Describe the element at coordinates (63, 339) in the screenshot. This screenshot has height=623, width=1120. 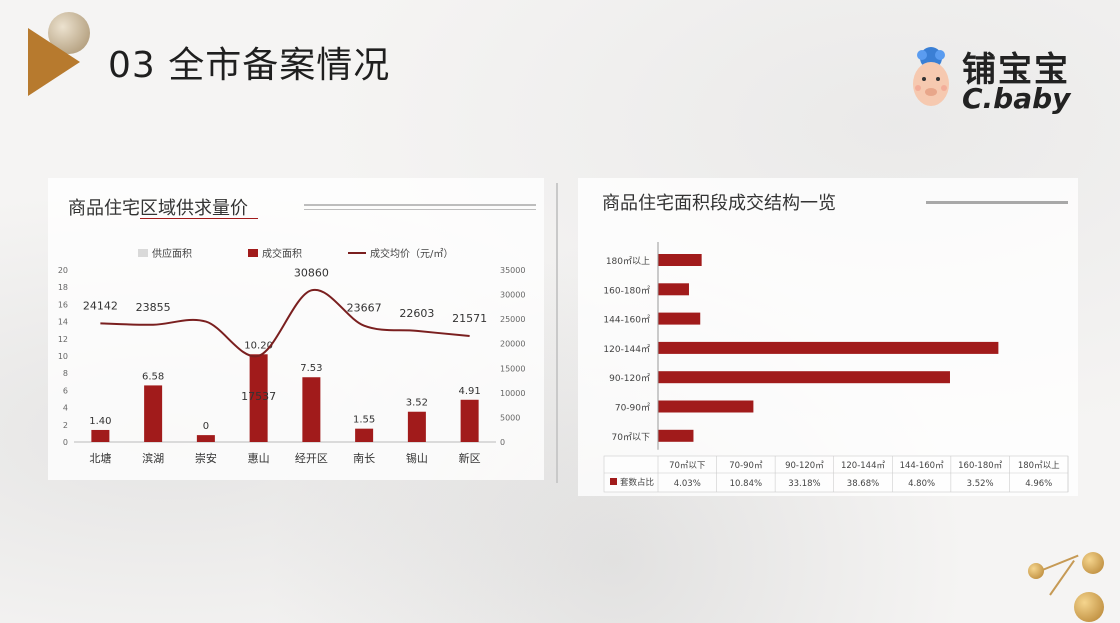
I see `y-tick-label: 12` at that location.